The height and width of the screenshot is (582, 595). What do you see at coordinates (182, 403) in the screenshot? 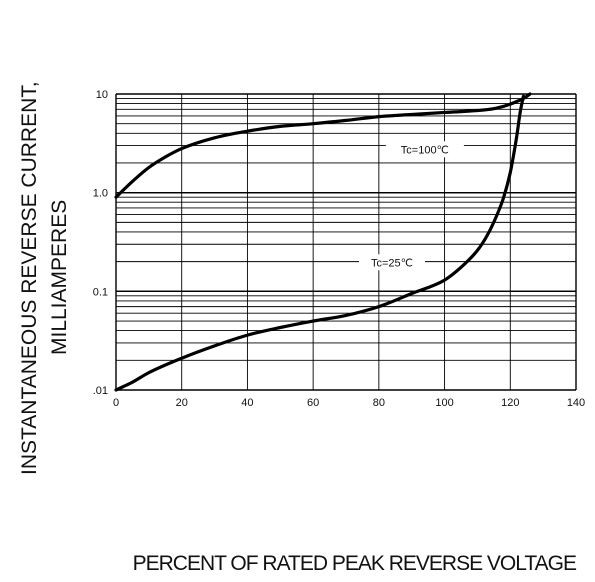
I see `x-tick-label: 20` at bounding box center [182, 403].